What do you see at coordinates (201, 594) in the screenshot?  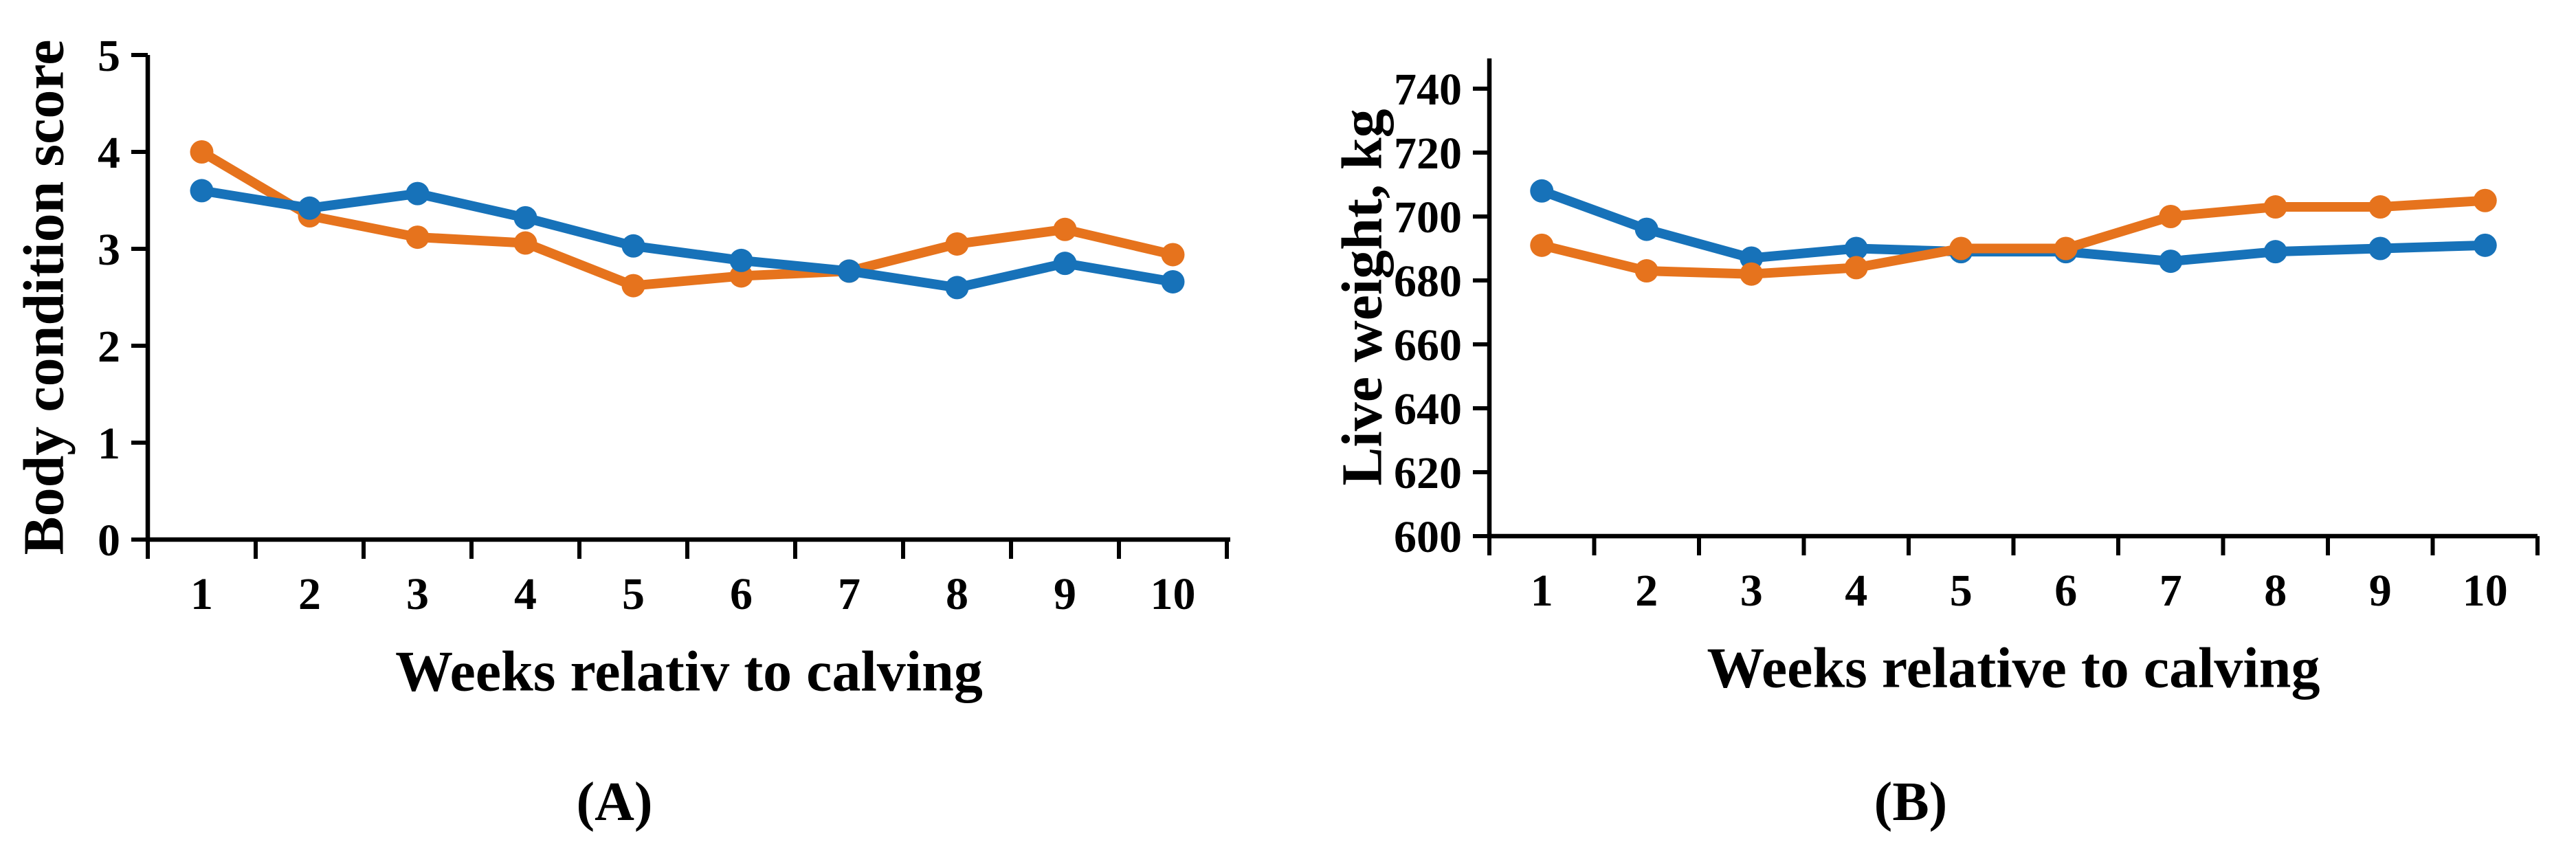 I see `panel-a-x-tick-label: 1` at bounding box center [201, 594].